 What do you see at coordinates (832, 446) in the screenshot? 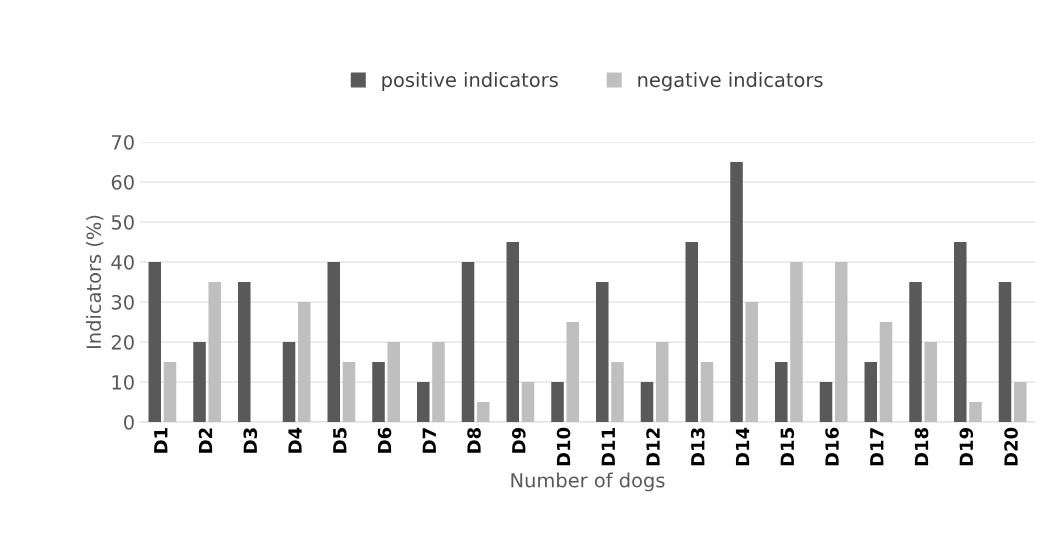
I see `x-tick-label: D16` at bounding box center [832, 446].